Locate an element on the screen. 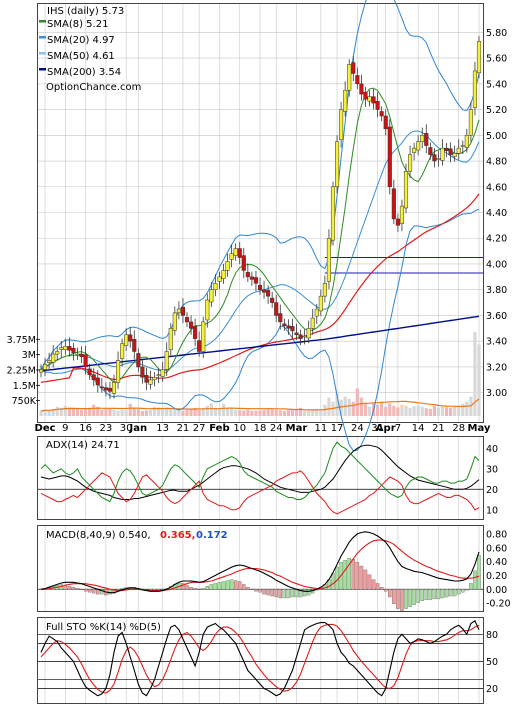 The image size is (526, 706). minus-di-line is located at coordinates (260, 492).